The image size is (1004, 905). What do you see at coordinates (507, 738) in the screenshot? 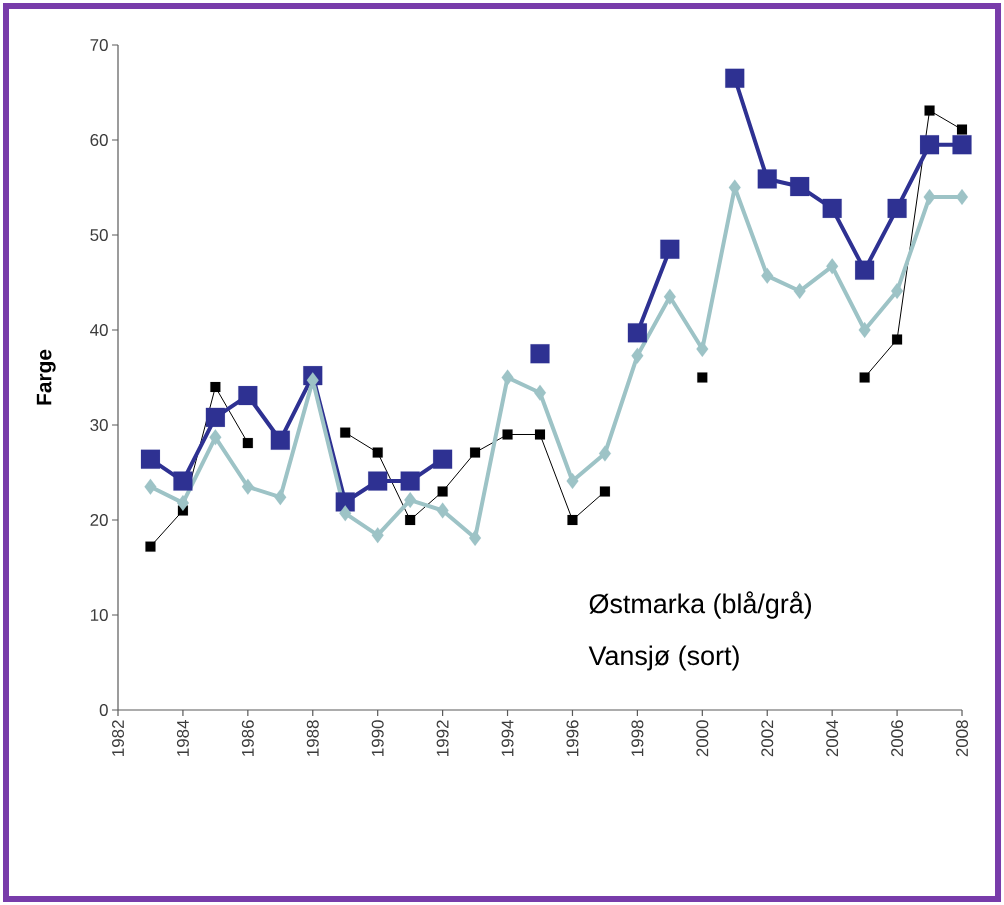
I see `x-tick-label: 1994` at bounding box center [507, 738].